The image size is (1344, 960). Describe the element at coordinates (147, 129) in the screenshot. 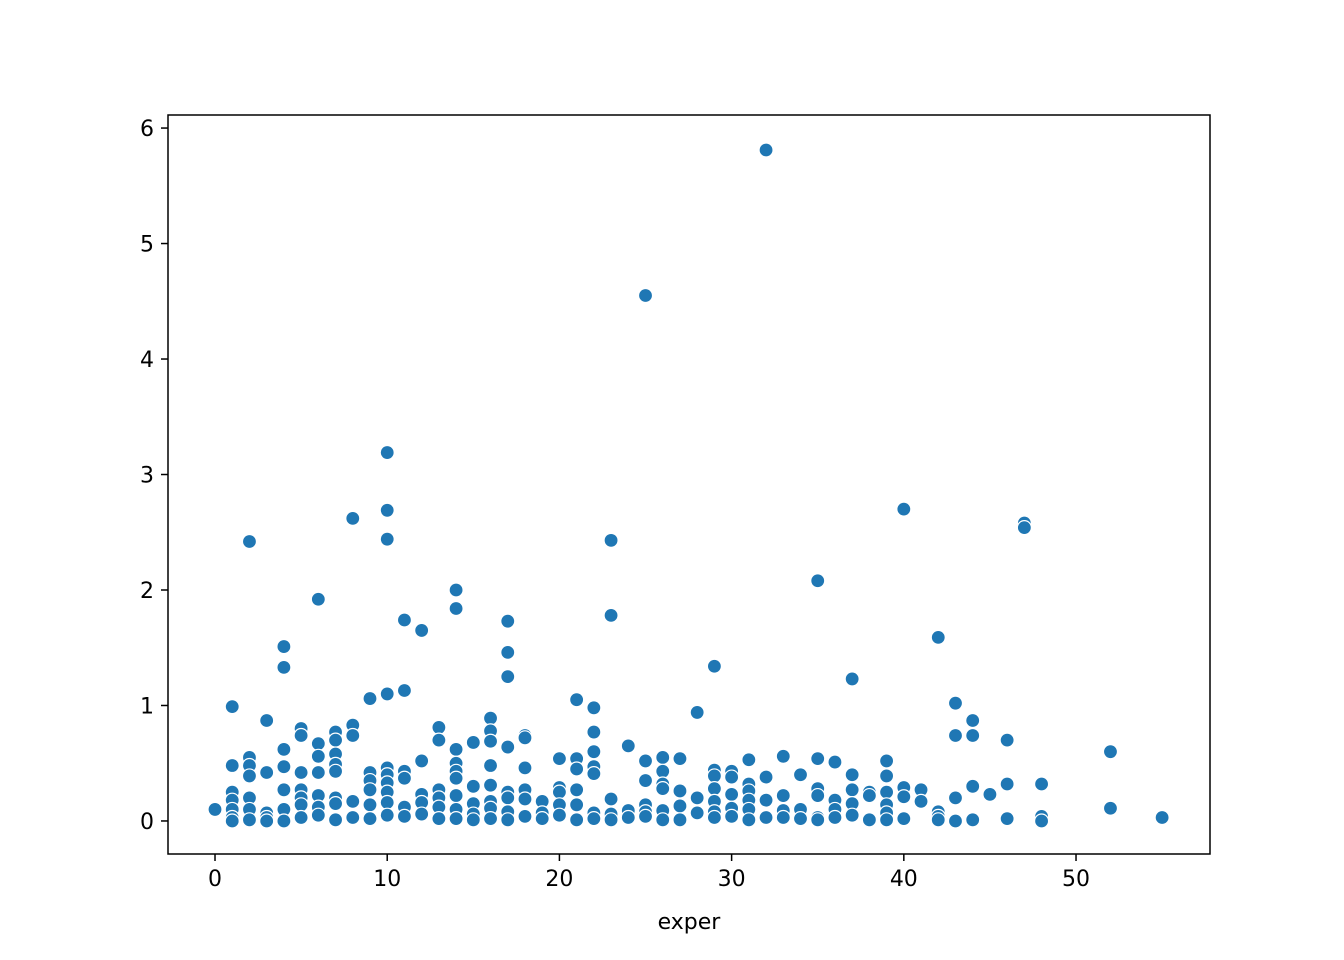

I see `y-tick-label: 6` at that location.